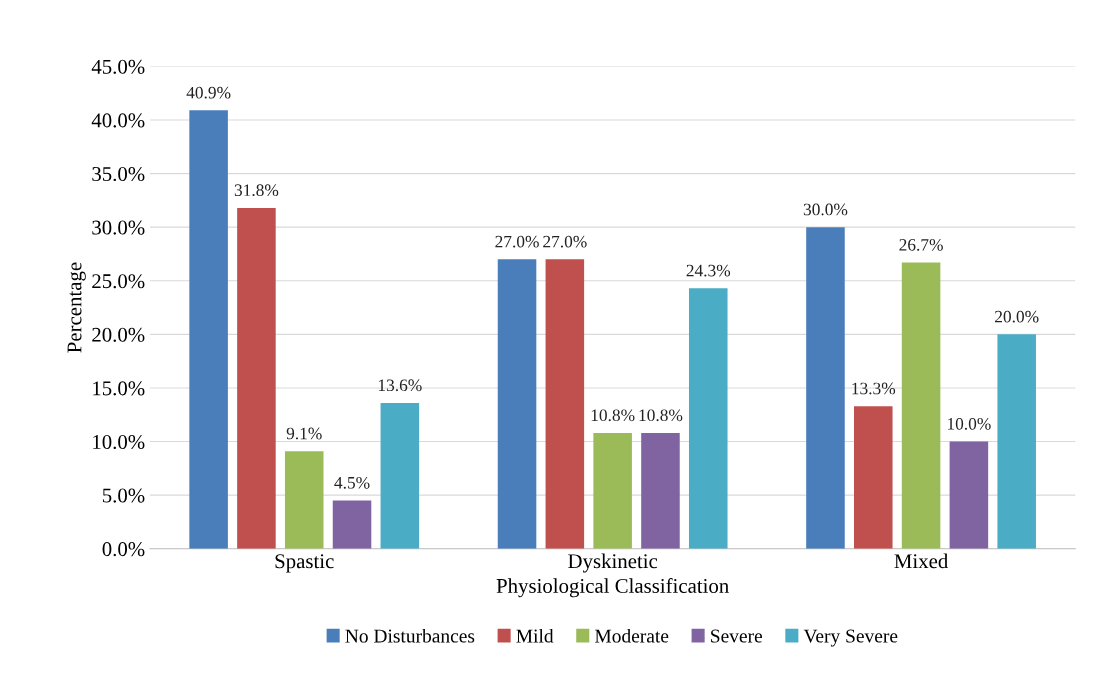  What do you see at coordinates (208, 92) in the screenshot?
I see `data-label: 40.9%` at bounding box center [208, 92].